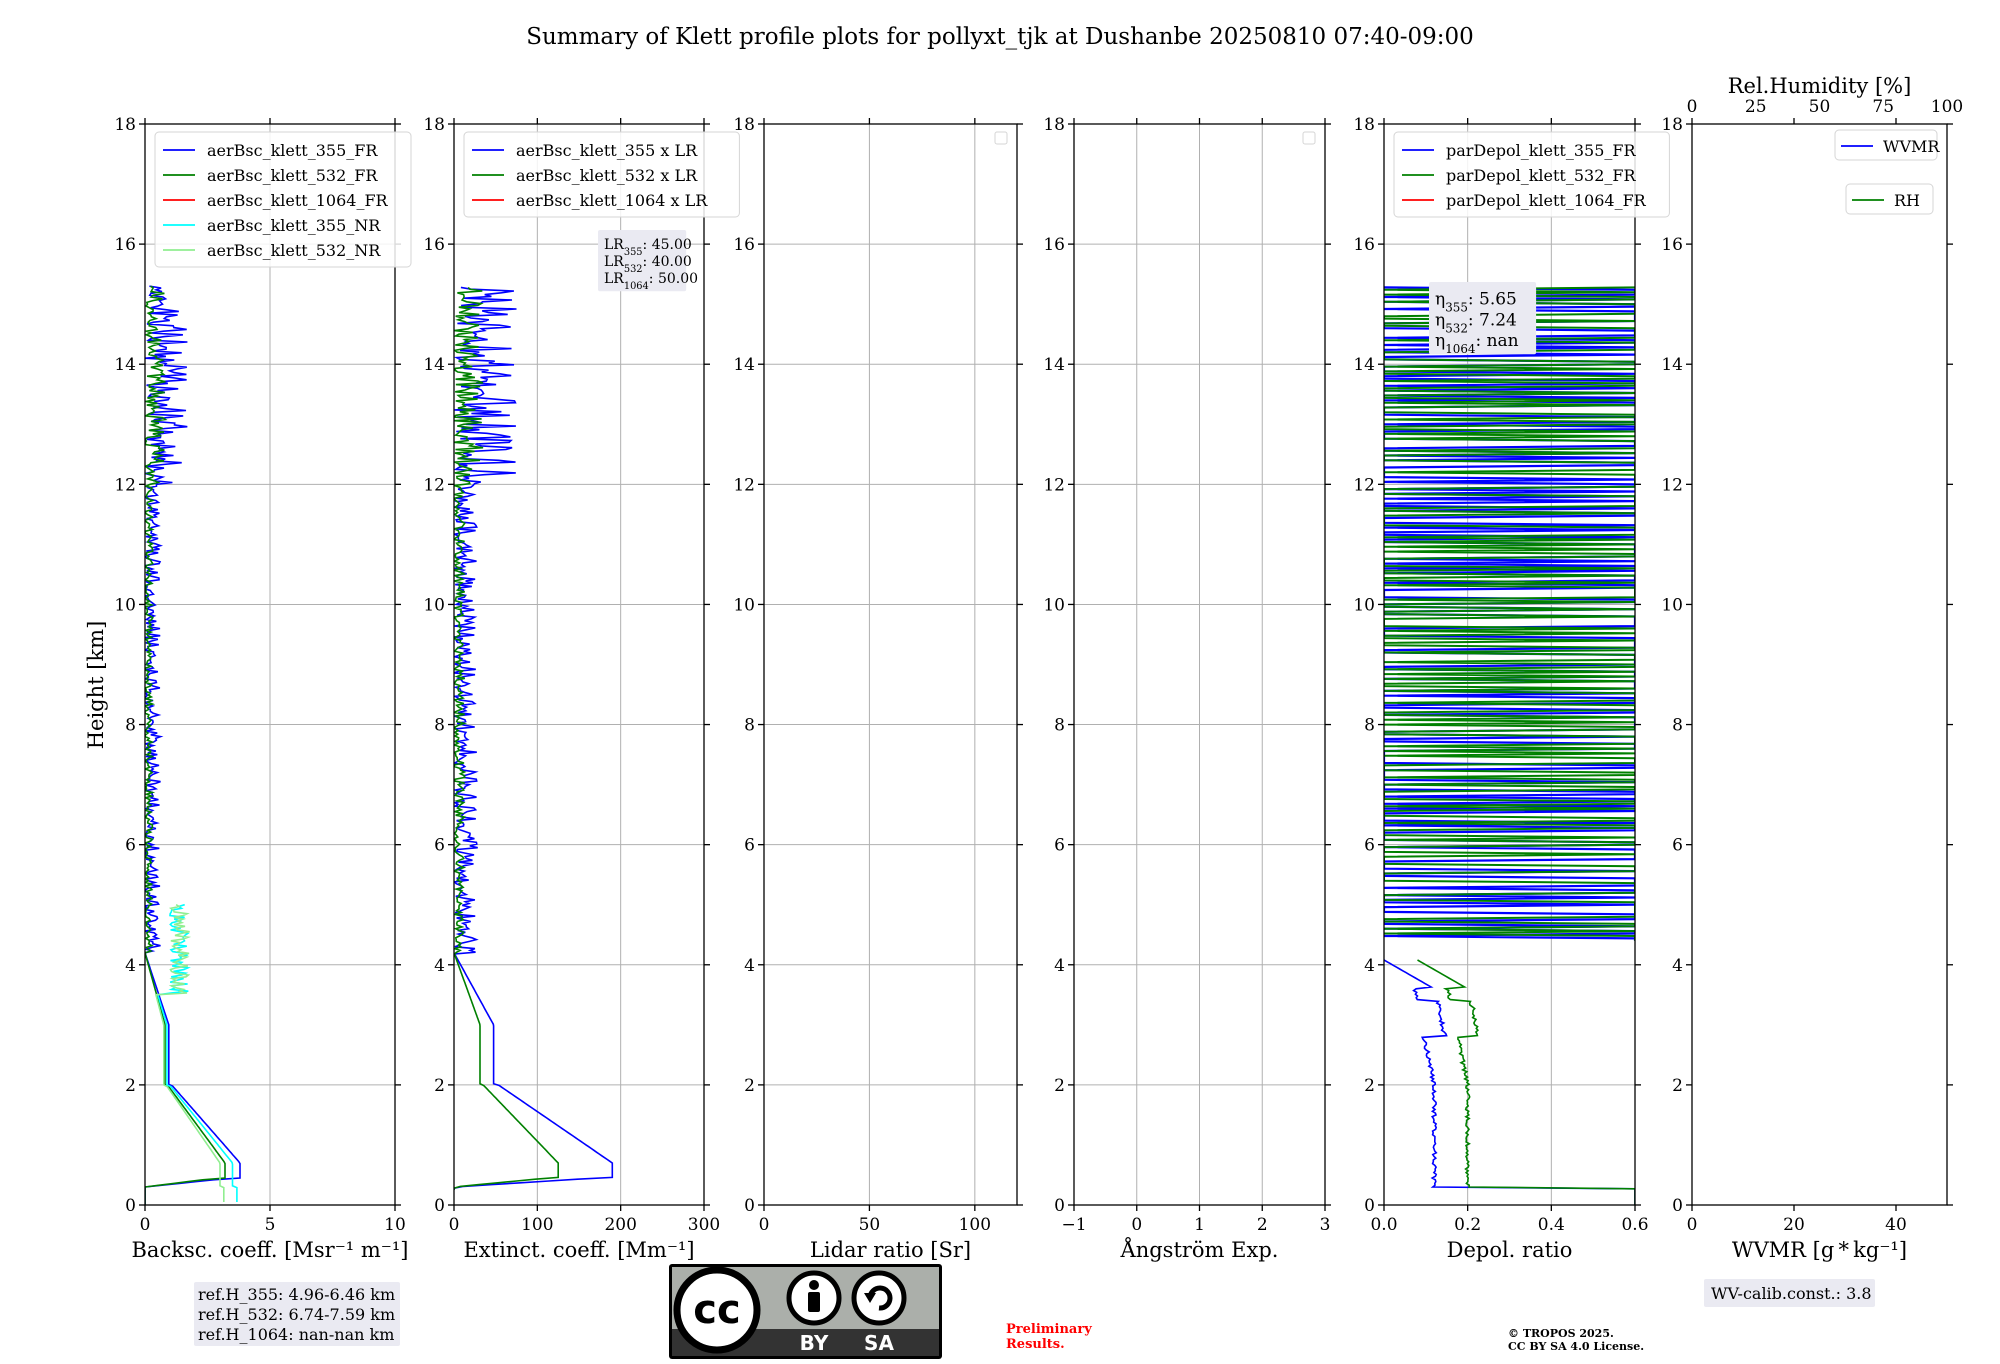 Image resolution: width=2000 pixels, height=1364 pixels. What do you see at coordinates (1526, 1082) in the screenshot?
I see `series-parDepol-532-FR` at bounding box center [1526, 1082].